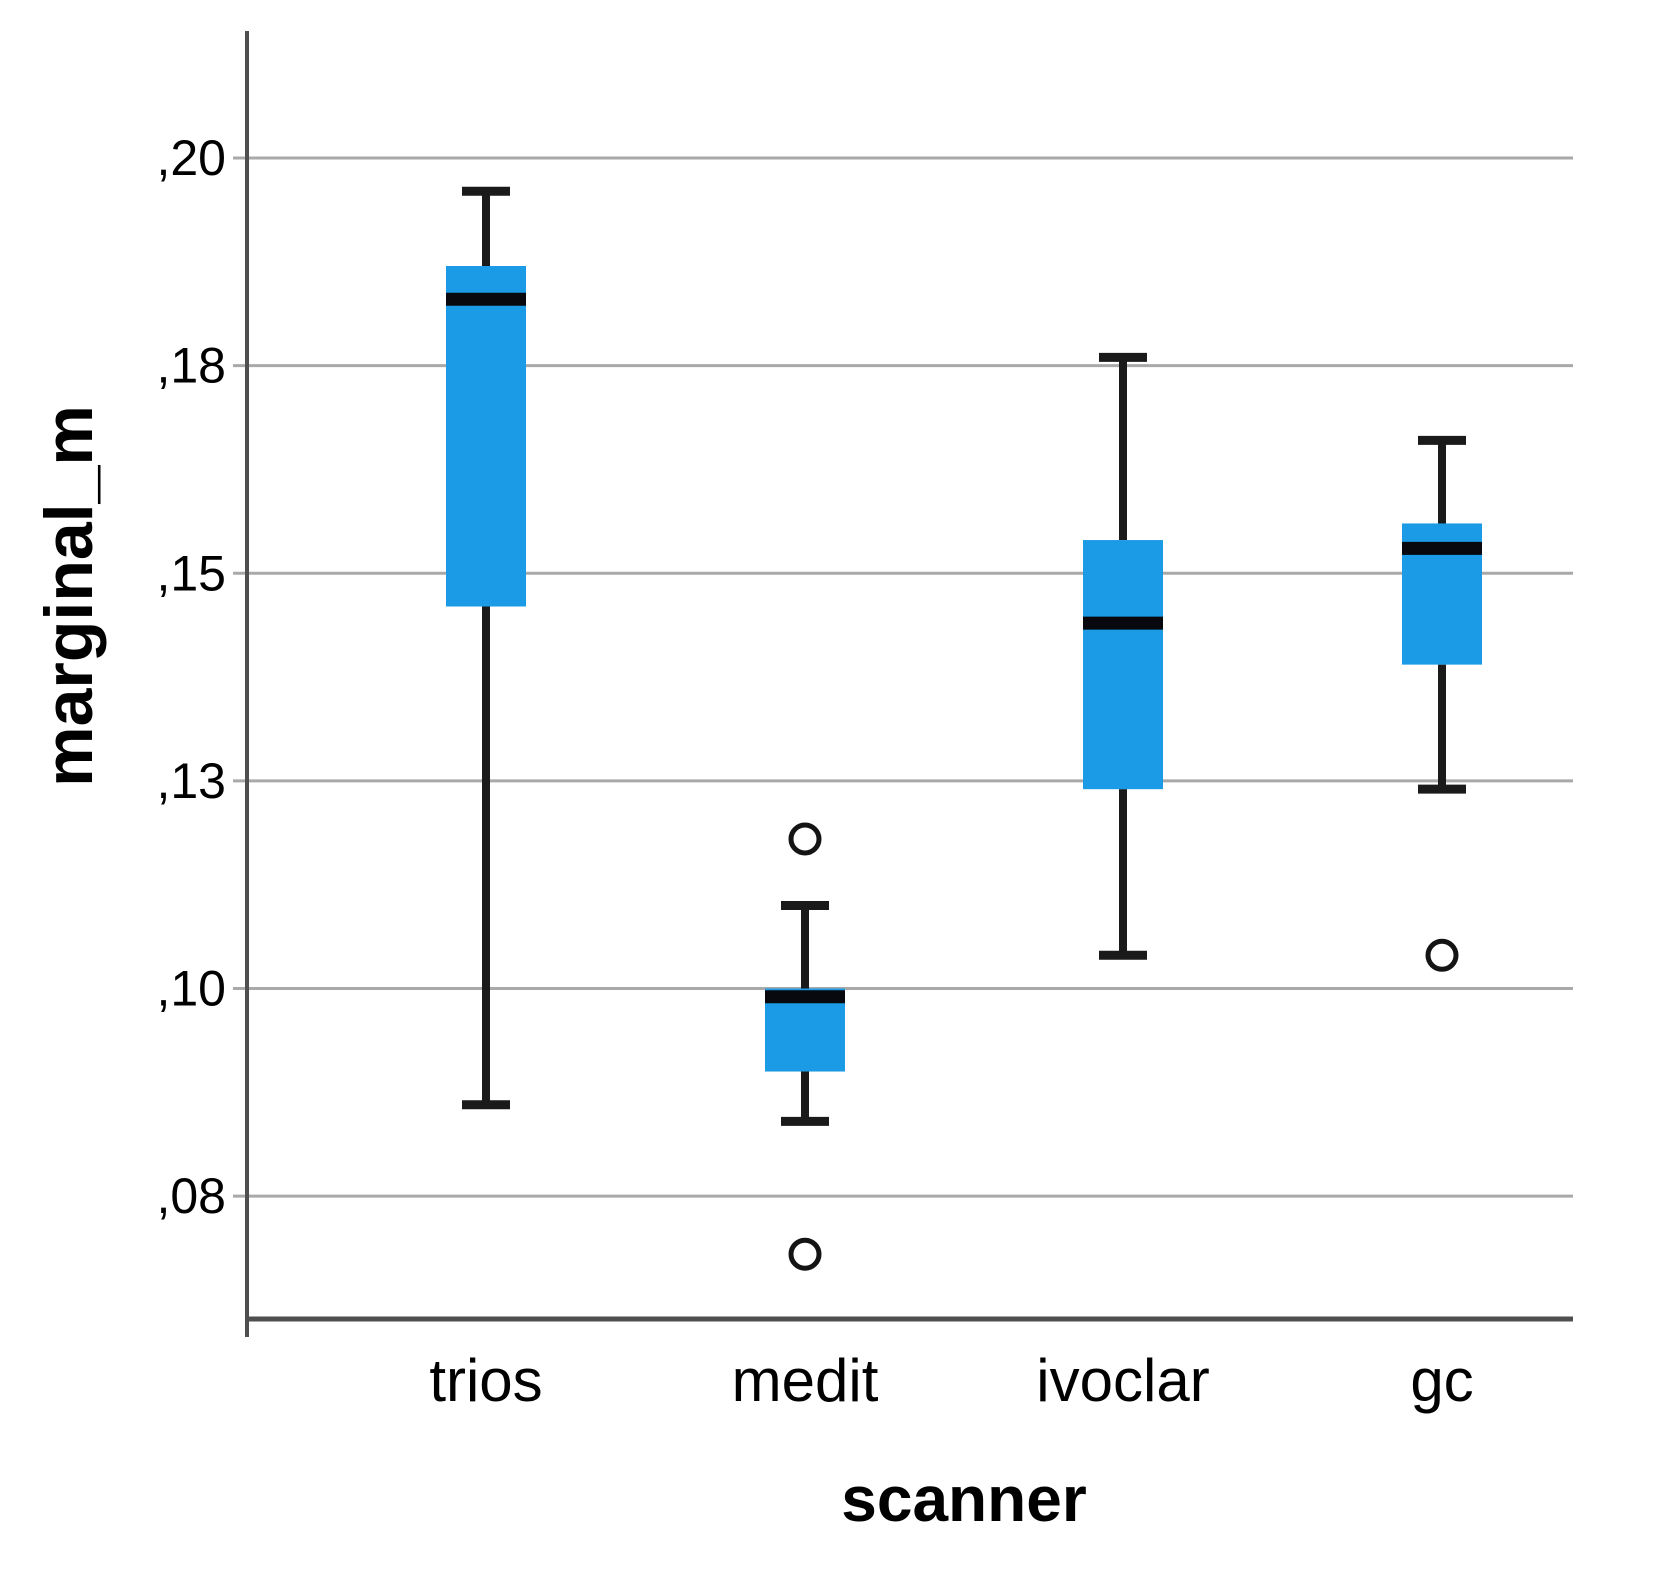 The width and height of the screenshot is (1663, 1577). I want to click on x-category-label-medit: medit, so click(805, 1380).